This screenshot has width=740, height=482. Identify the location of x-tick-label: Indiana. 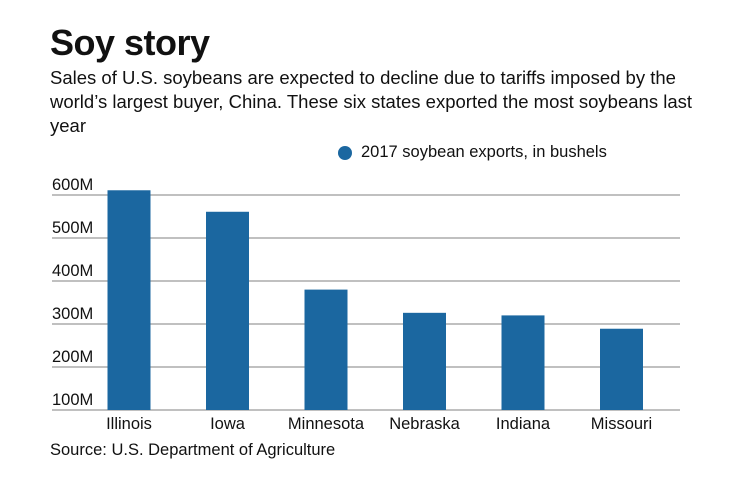
(523, 424).